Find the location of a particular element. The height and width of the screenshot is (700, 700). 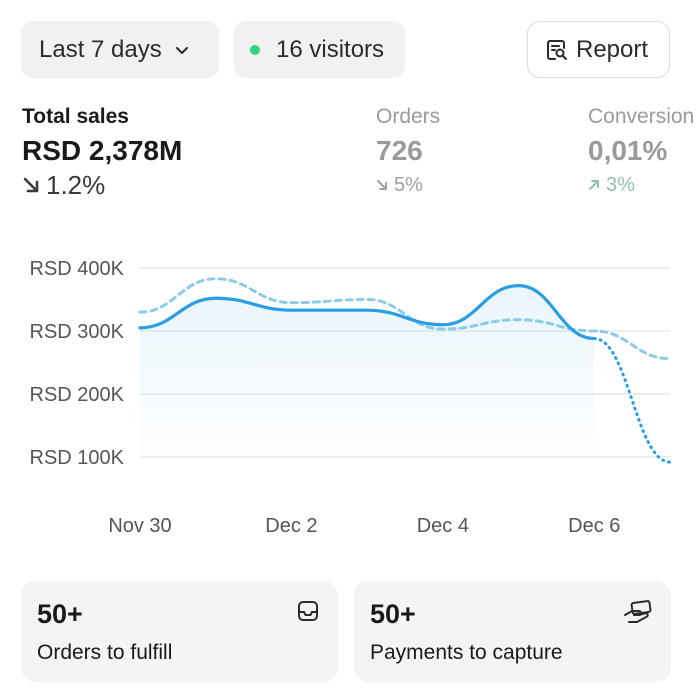

orders-label: Orders is located at coordinates (408, 116).